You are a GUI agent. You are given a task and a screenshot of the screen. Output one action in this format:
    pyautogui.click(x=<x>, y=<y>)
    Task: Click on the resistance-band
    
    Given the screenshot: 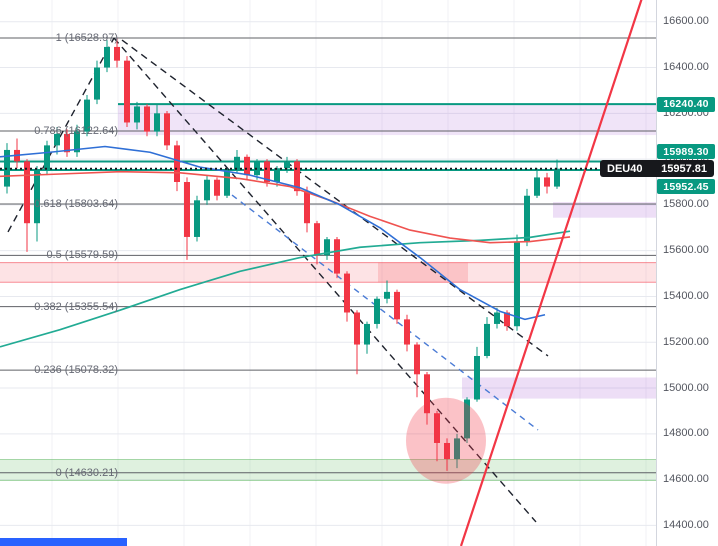 What is the action you would take?
    pyautogui.click(x=328, y=272)
    